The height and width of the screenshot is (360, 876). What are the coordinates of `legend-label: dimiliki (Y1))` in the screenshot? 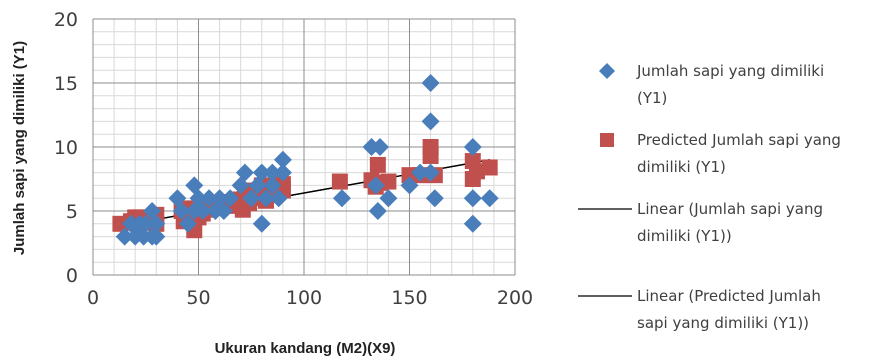 It's located at (684, 236).